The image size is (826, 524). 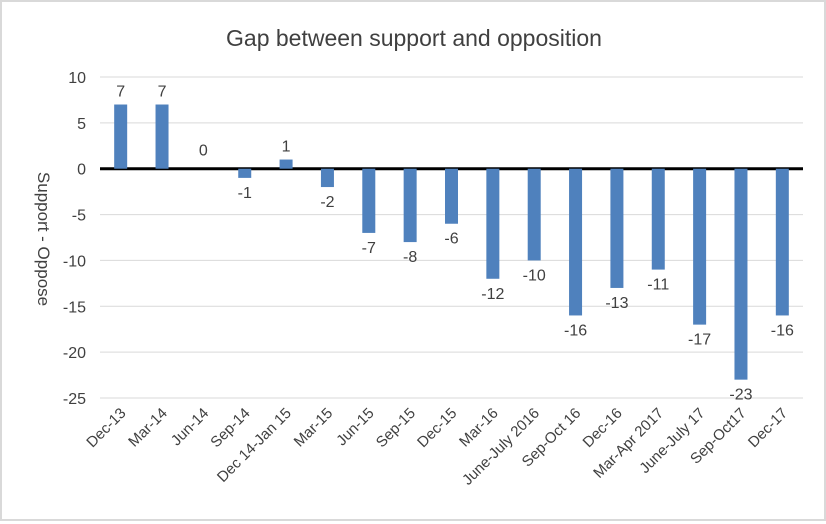 I want to click on x-tick-label: Sep-15, so click(x=396, y=428).